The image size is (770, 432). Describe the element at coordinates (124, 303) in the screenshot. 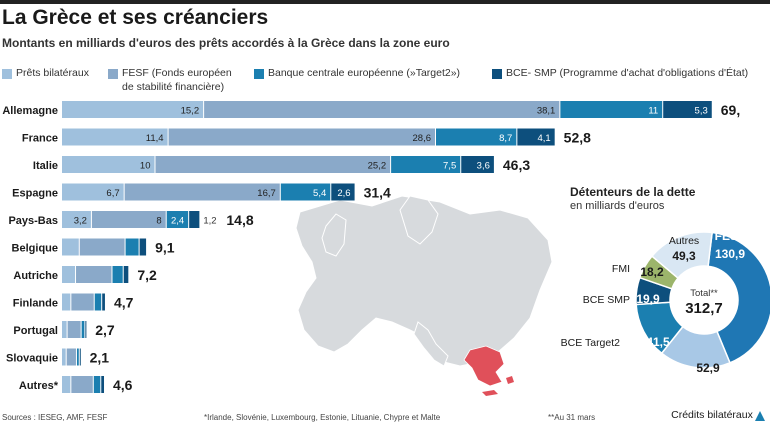

I see `bar-total-label: 4,7` at that location.